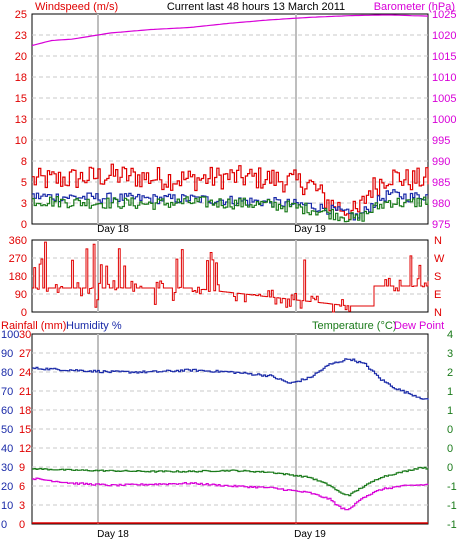  What do you see at coordinates (444, 99) in the screenshot?
I see `tick-label: 1005` at bounding box center [444, 99].